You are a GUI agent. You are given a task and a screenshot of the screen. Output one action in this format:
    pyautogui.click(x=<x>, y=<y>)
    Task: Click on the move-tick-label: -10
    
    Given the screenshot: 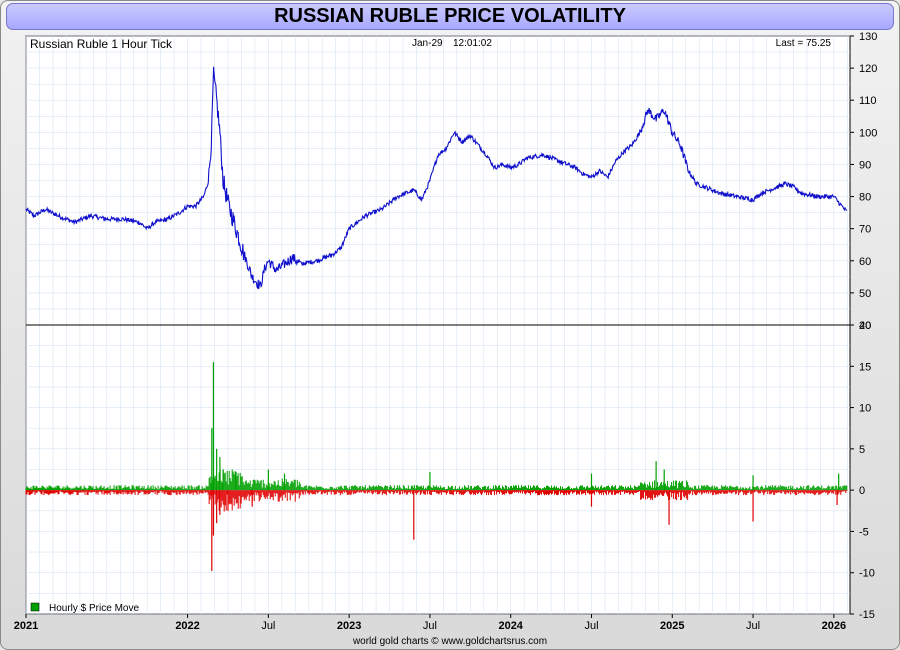 What is the action you would take?
    pyautogui.click(x=867, y=574)
    